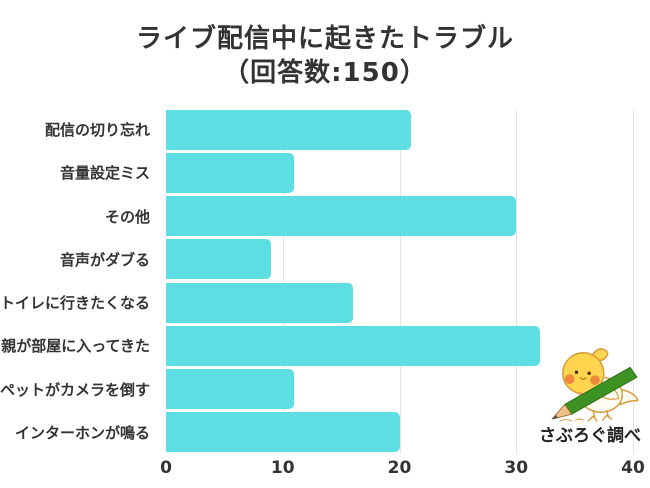 The image size is (650, 488). I want to click on chart-title: ライブ配信中に起きたトラブル （回答数:150）, so click(325, 56).